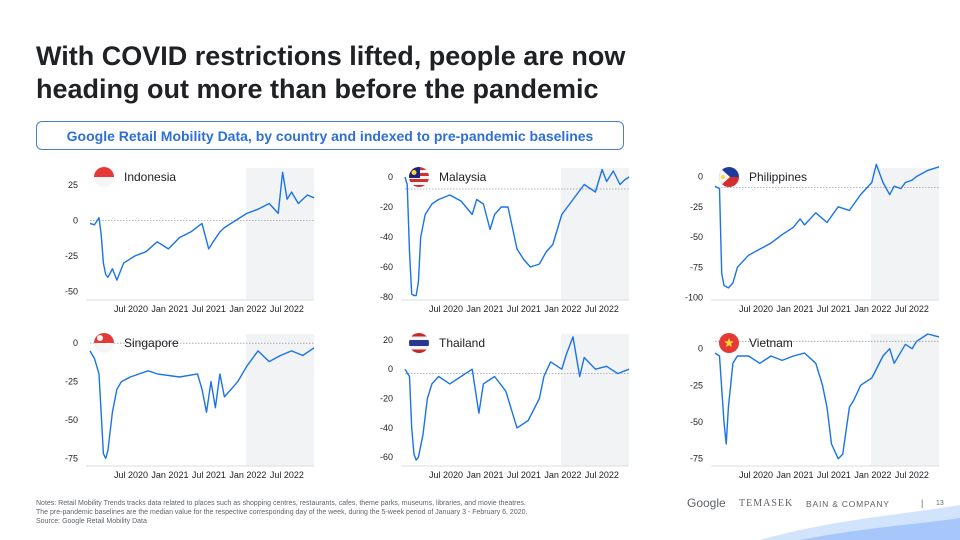 The image size is (960, 540). Describe the element at coordinates (150, 177) in the screenshot. I see `country-label: Indonesia` at that location.